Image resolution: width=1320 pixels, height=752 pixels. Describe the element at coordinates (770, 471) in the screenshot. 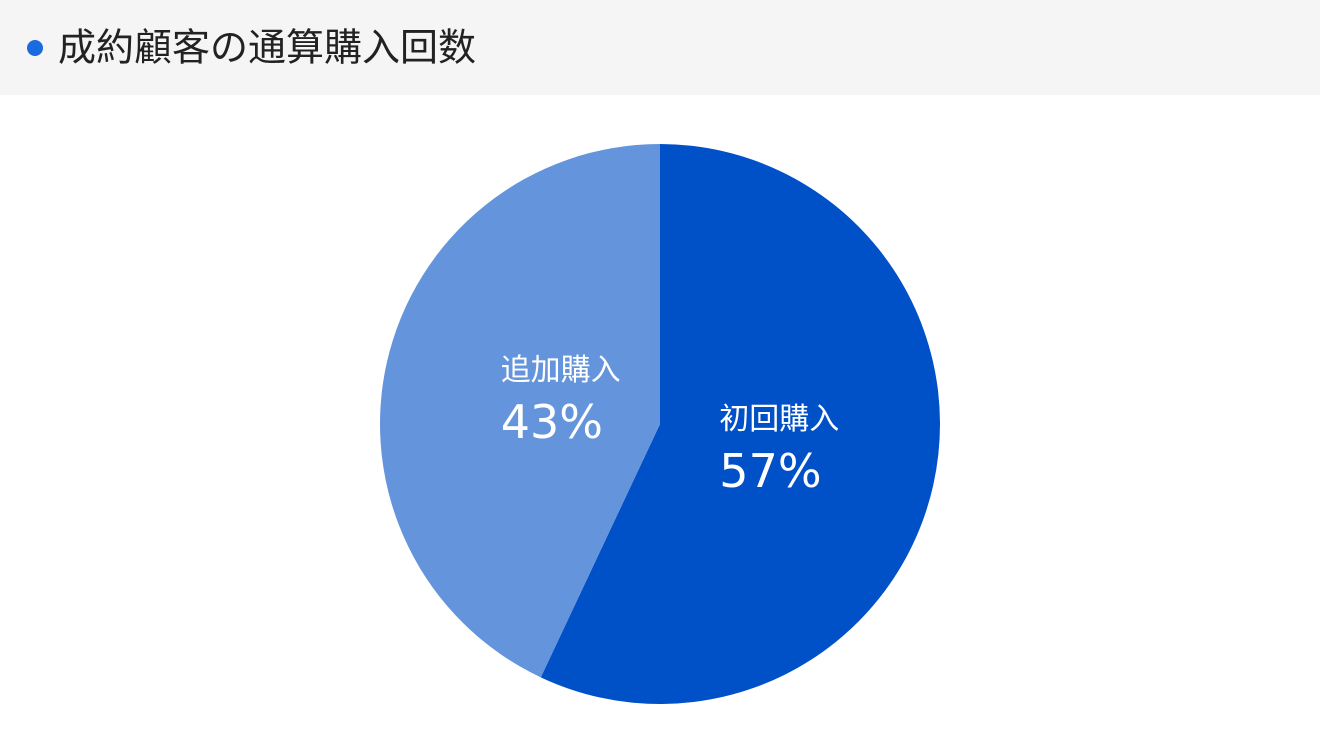

I see `slice-value-label: 57%` at that location.